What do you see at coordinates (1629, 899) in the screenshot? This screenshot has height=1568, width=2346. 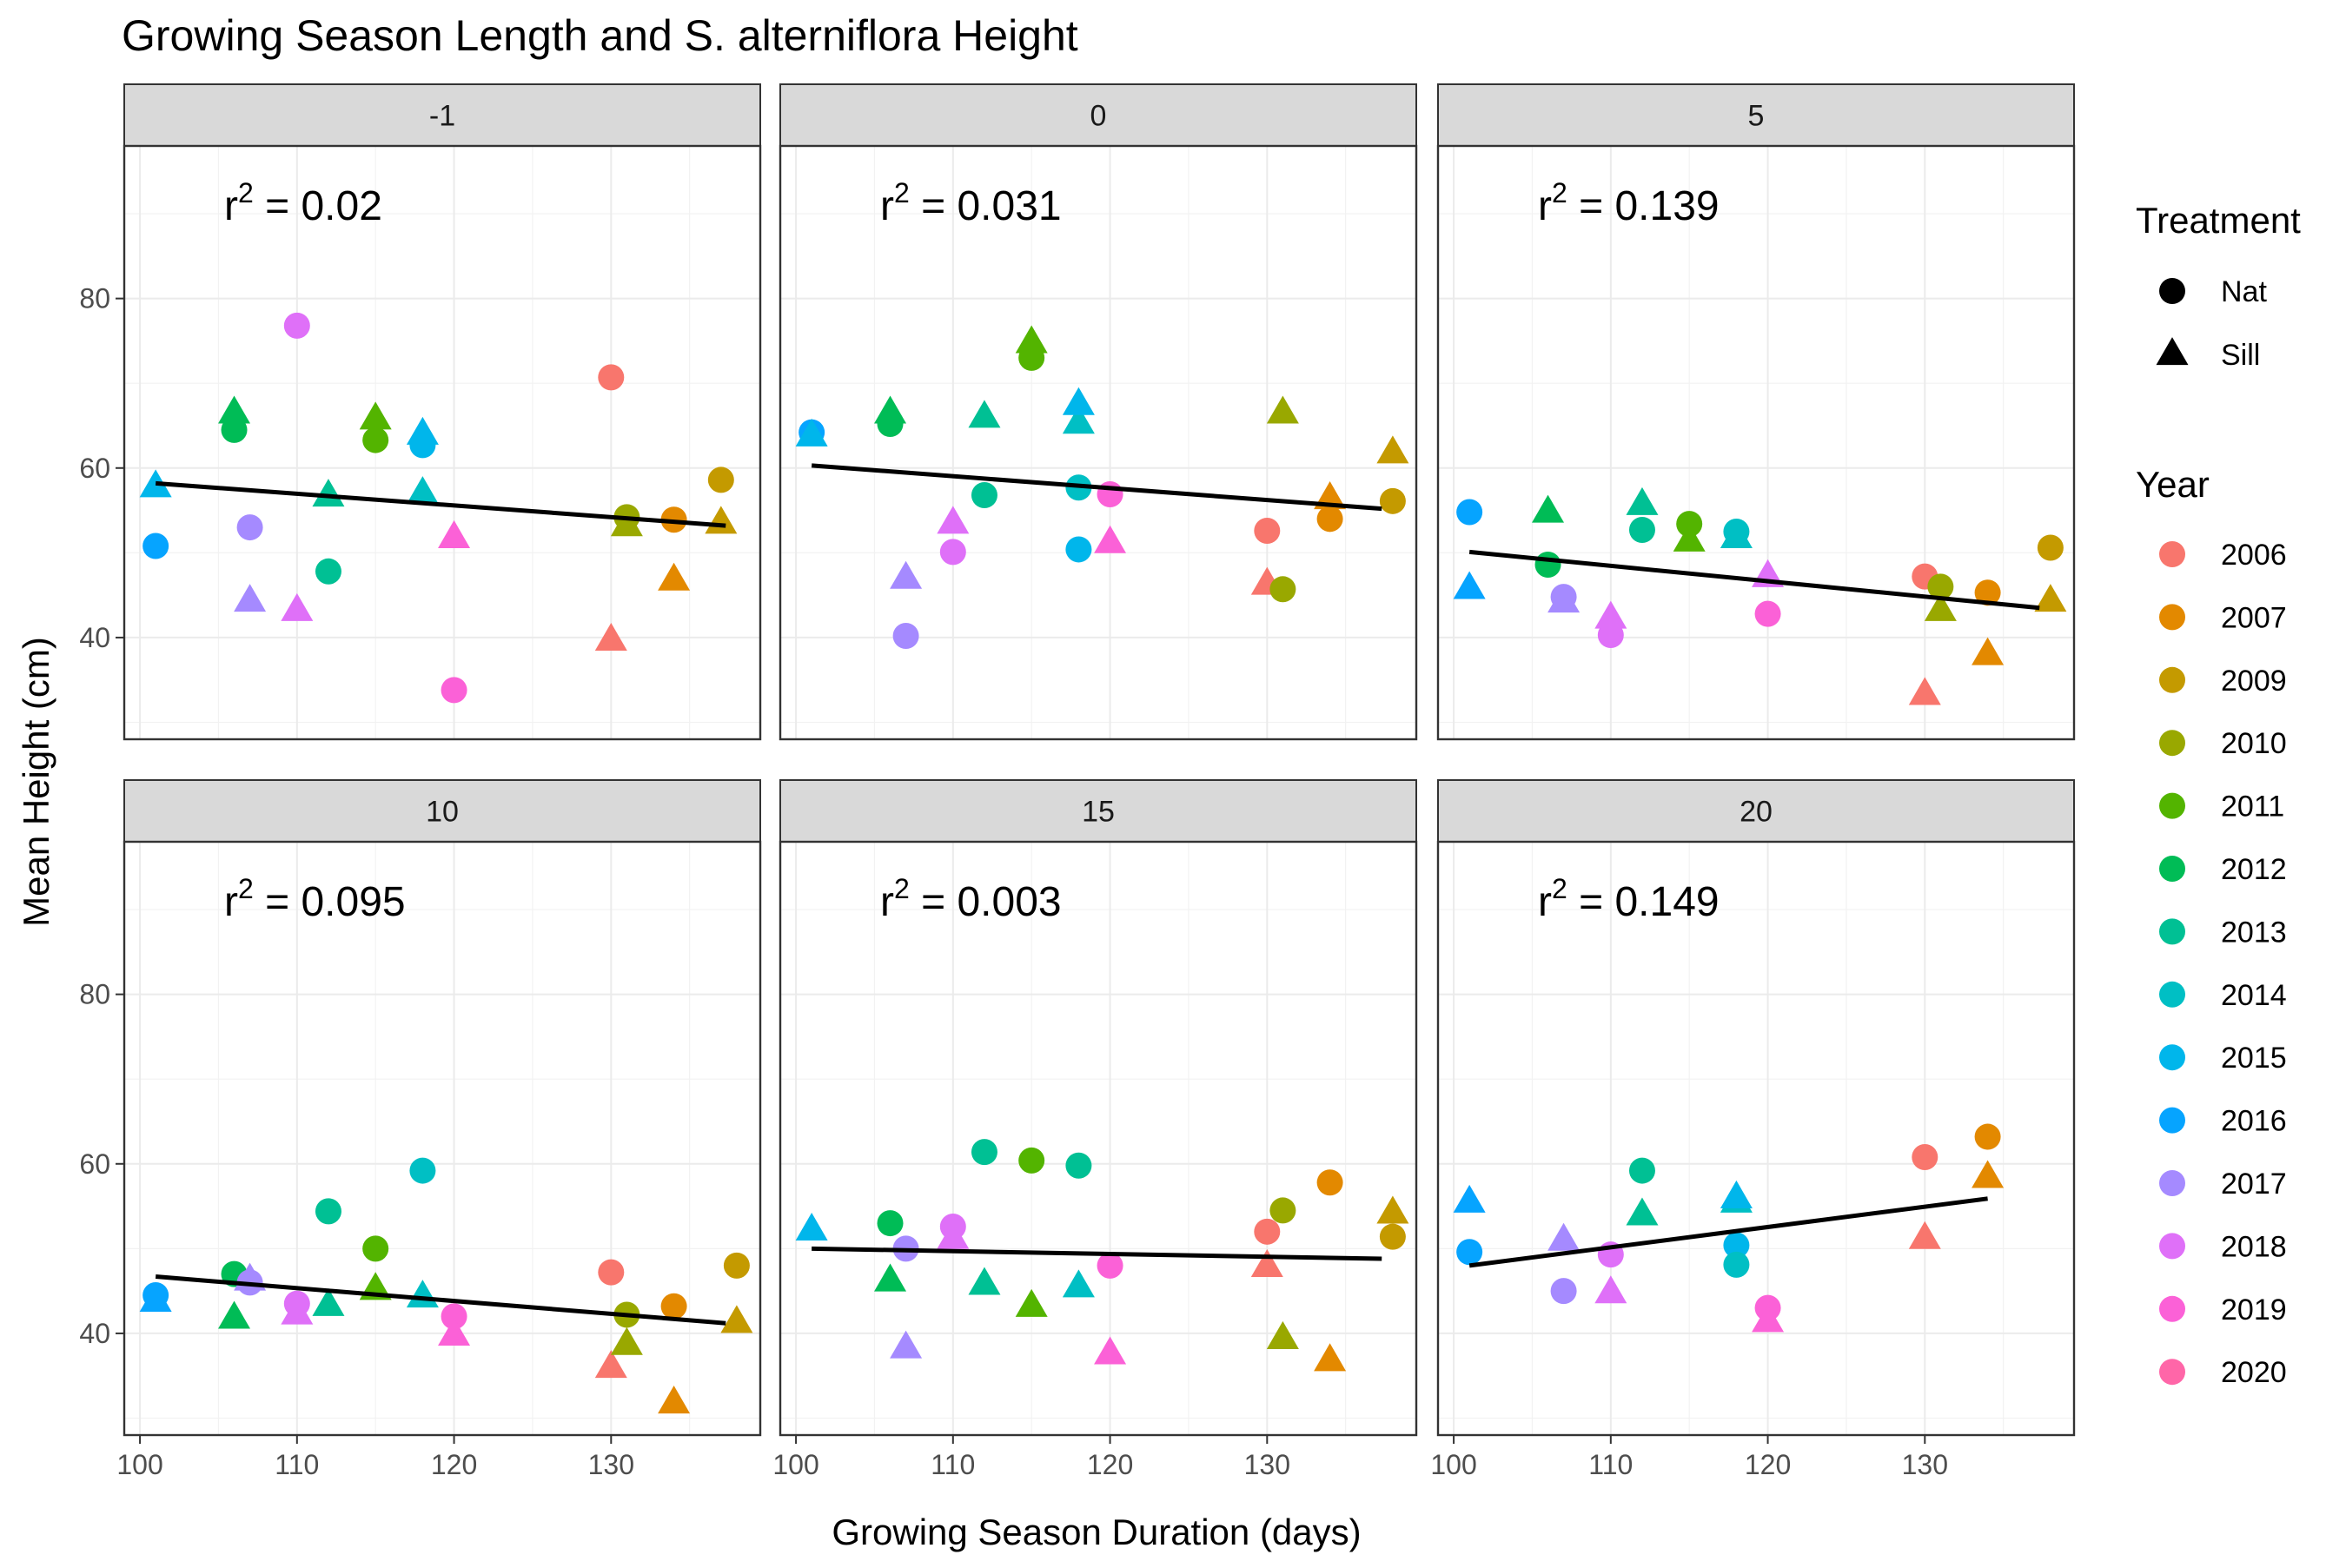 I see `r-squared-annotation: r2 = 0.149` at bounding box center [1629, 899].